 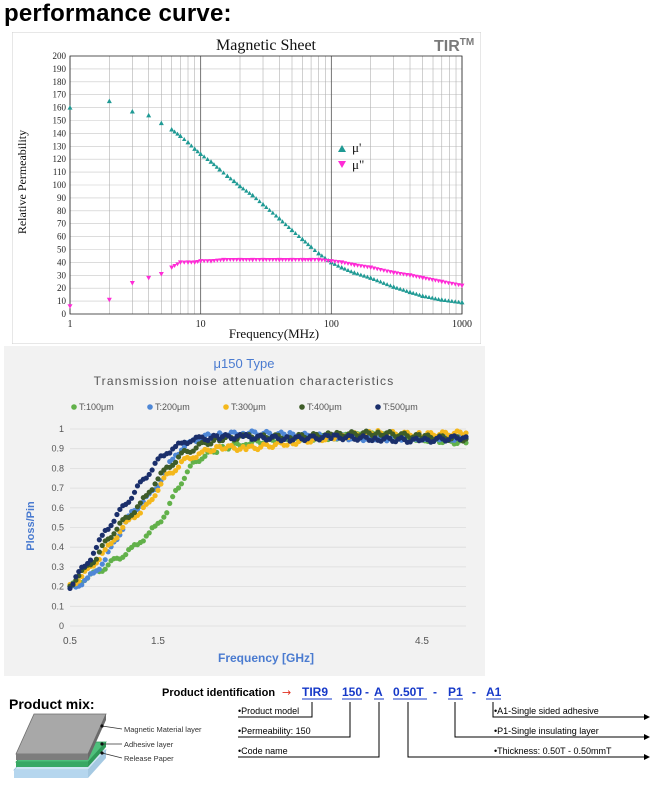 What do you see at coordinates (102, 564) in the screenshot?
I see `chart2-series-1-point` at bounding box center [102, 564].